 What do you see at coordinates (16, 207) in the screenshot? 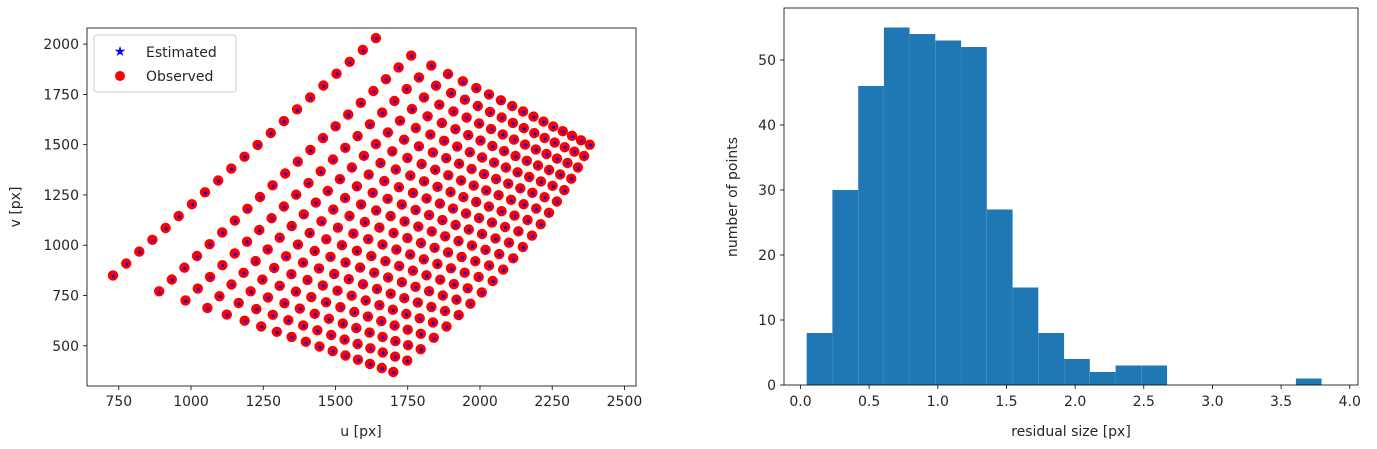
I see `scatter-y-axis-label: v [px]` at bounding box center [16, 207].